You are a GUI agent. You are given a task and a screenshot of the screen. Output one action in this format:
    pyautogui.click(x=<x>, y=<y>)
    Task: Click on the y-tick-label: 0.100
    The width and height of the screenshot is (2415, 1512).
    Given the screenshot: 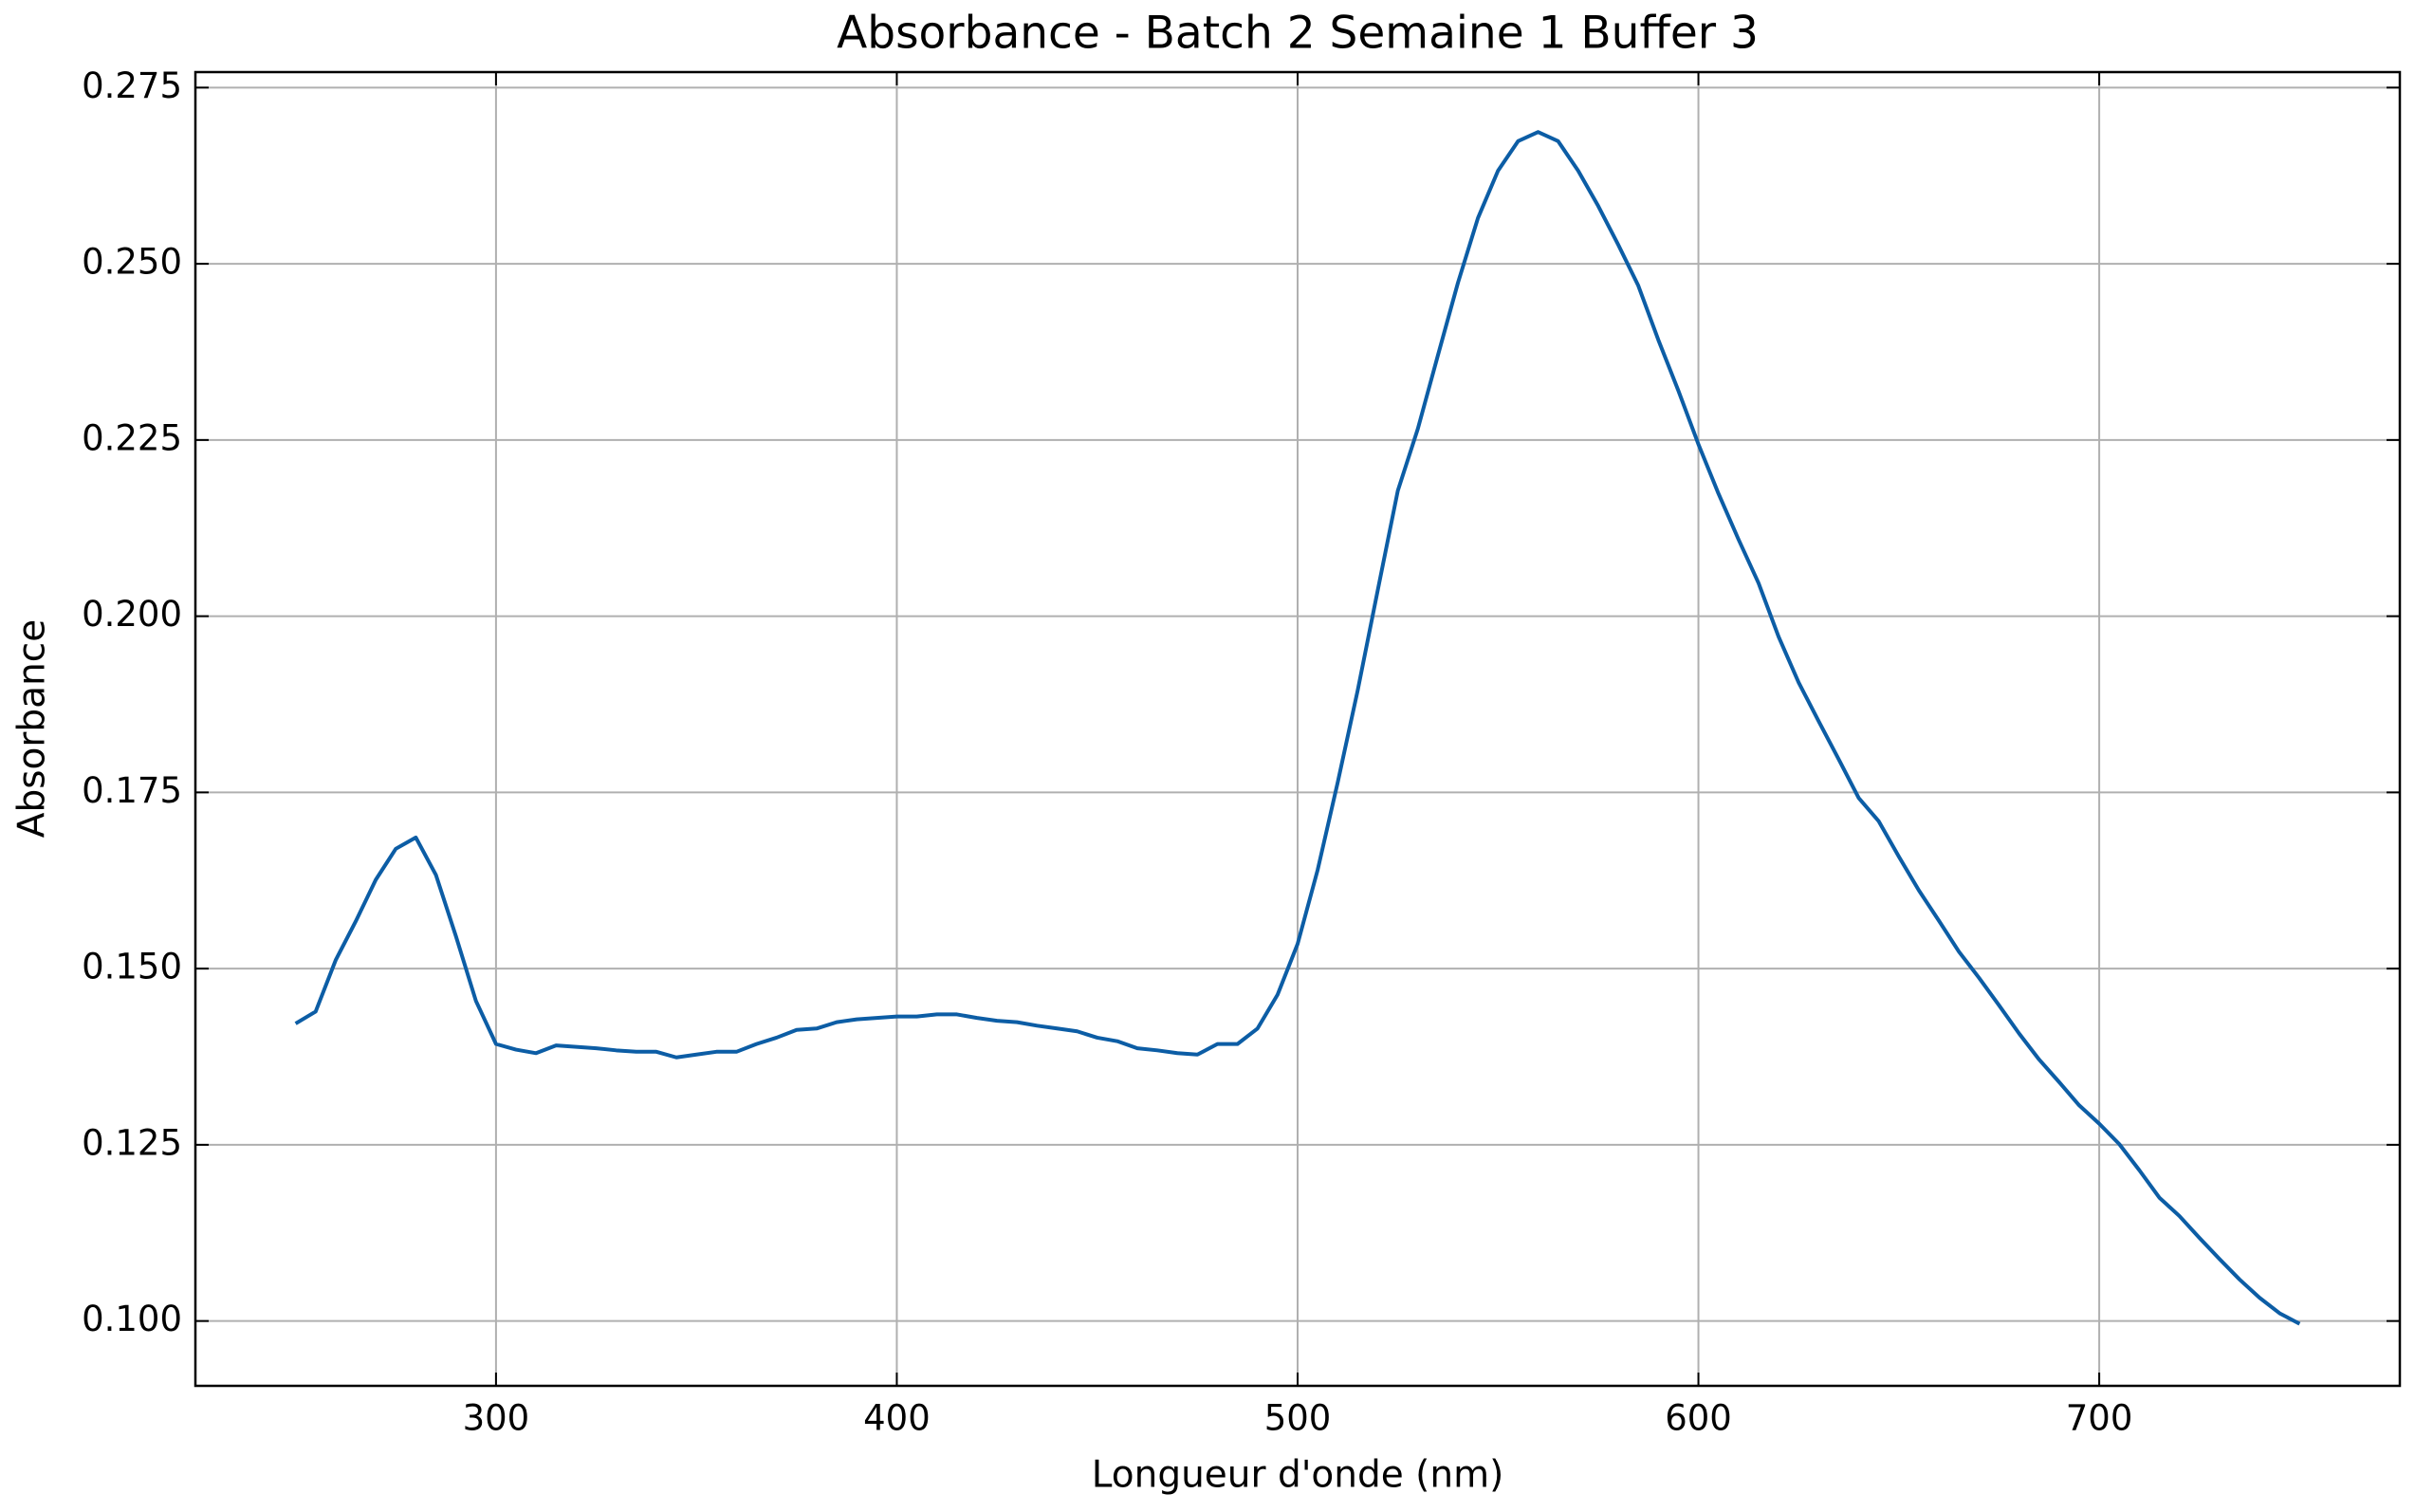 What is the action you would take?
    pyautogui.click(x=132, y=1319)
    